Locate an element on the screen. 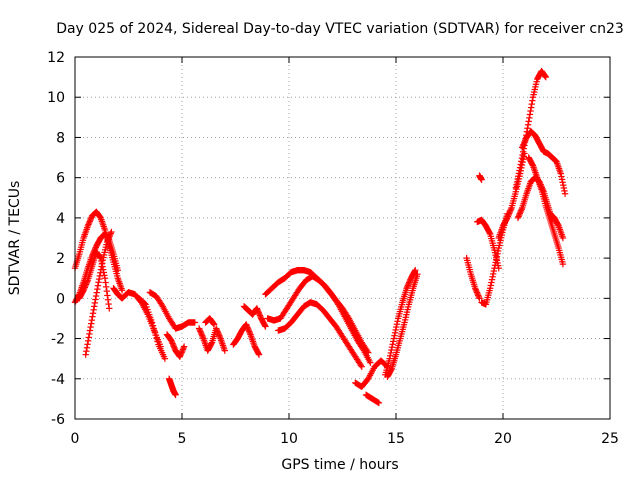 The image size is (640, 480). y-tick-label: -6 is located at coordinates (58, 420).